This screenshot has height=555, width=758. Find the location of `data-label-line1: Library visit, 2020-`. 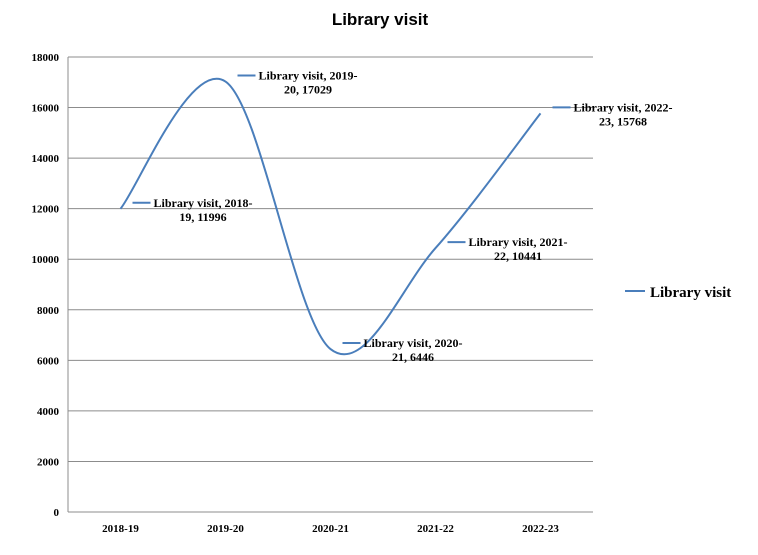

data-label-line1: Library visit, 2020- is located at coordinates (413, 343).